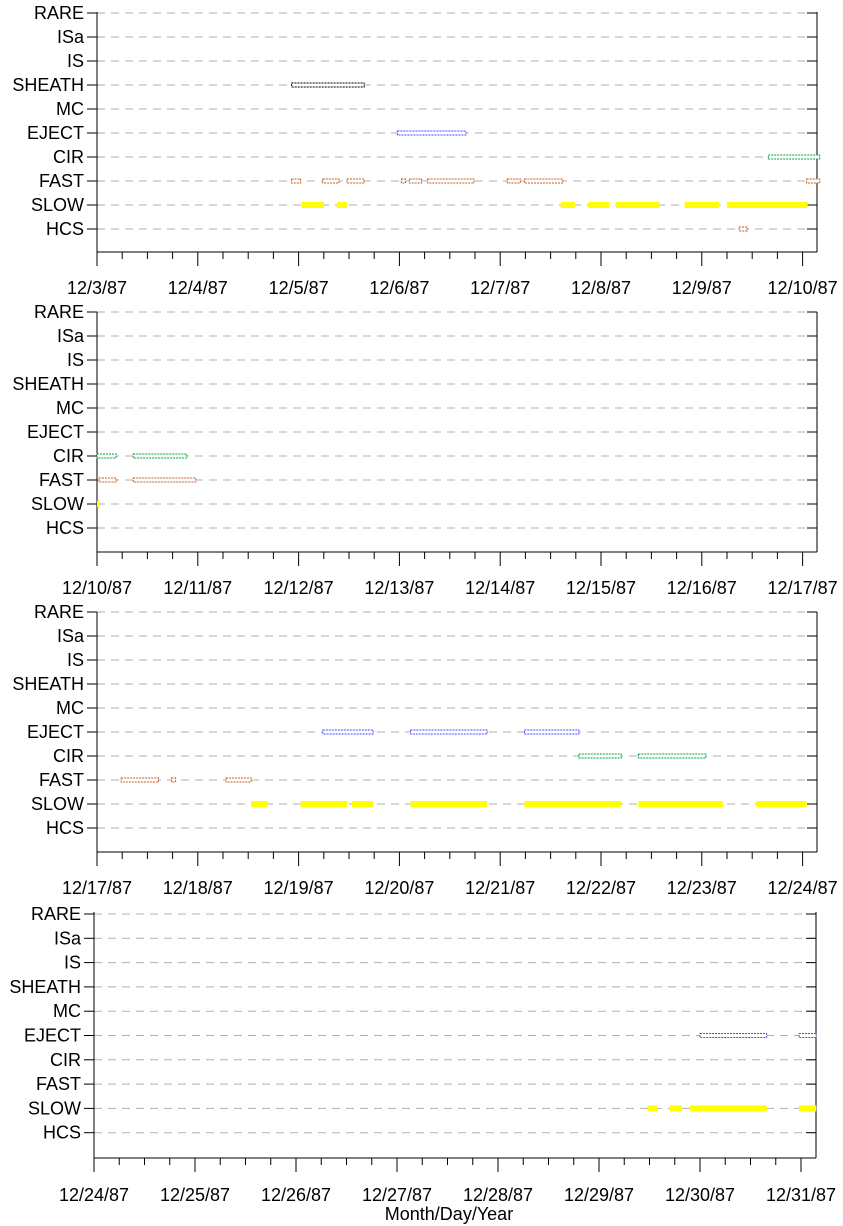 This screenshot has width=843, height=1226. Describe the element at coordinates (197, 588) in the screenshot. I see `x-tick-label: 12/11/87` at that location.